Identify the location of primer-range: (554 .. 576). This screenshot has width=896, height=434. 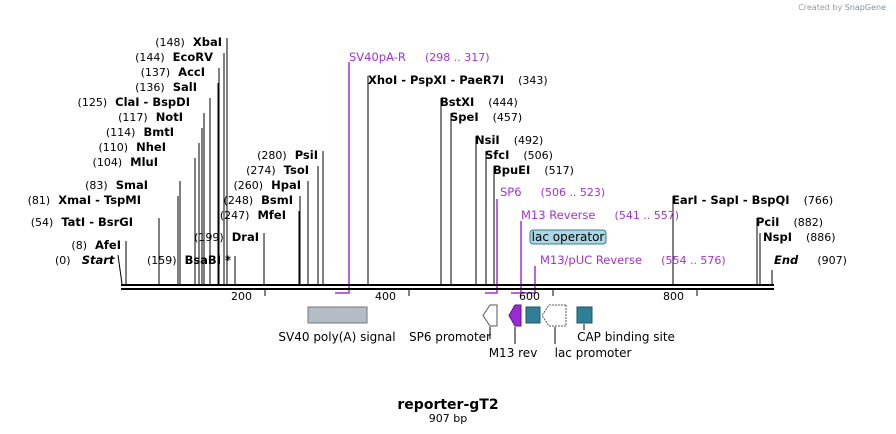
(693, 260).